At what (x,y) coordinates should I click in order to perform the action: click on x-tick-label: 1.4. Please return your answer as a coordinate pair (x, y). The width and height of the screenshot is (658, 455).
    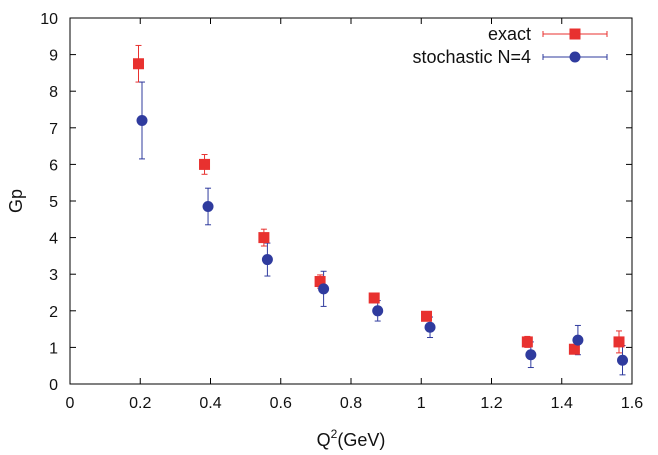
    Looking at the image, I should click on (562, 403).